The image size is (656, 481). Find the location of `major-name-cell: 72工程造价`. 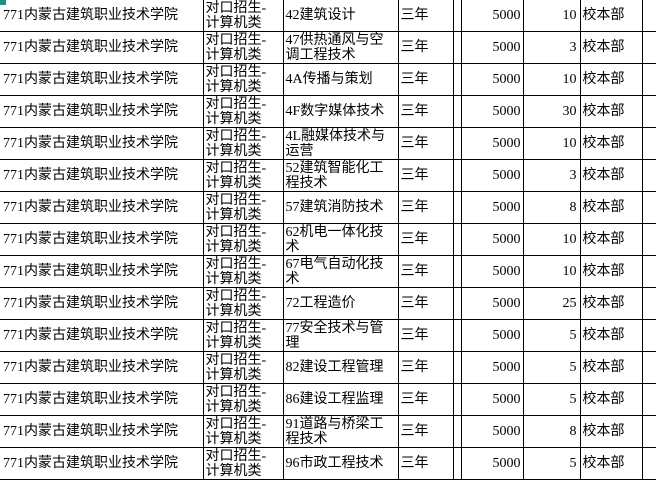

major-name-cell: 72工程造价 is located at coordinates (340, 303).